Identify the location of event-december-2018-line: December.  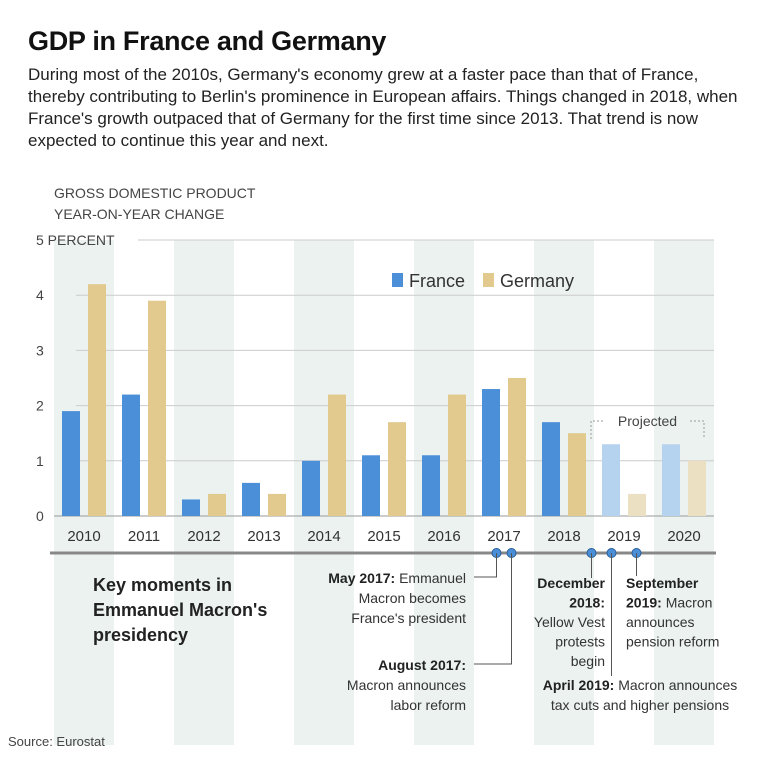
(571, 583).